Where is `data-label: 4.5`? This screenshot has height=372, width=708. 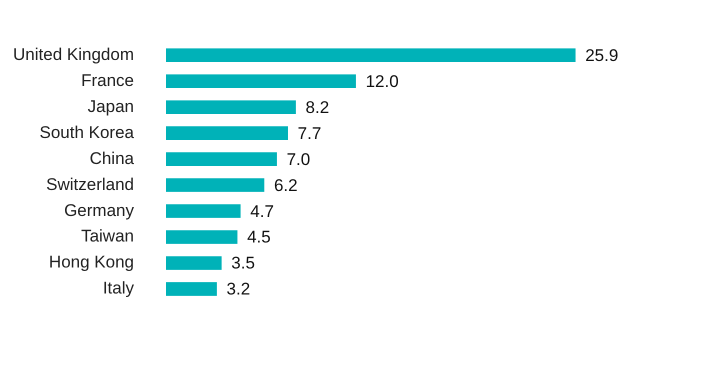
data-label: 4.5 is located at coordinates (259, 237).